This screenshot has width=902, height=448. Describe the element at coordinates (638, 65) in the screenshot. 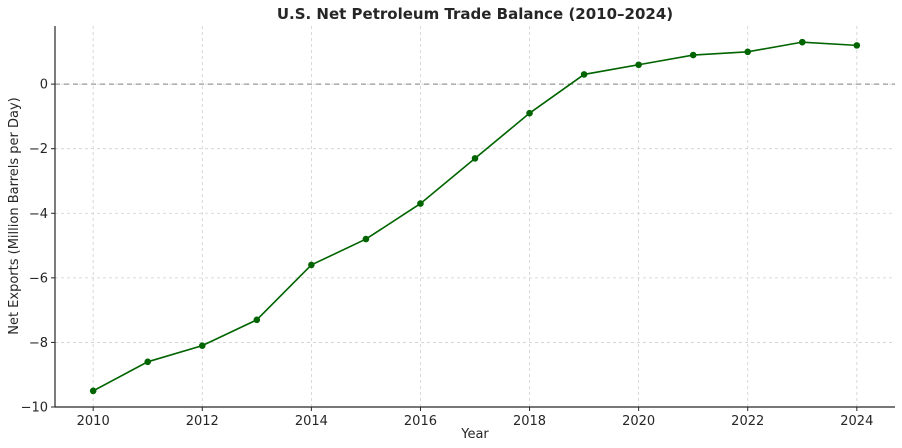

I see `data-point-2020` at that location.